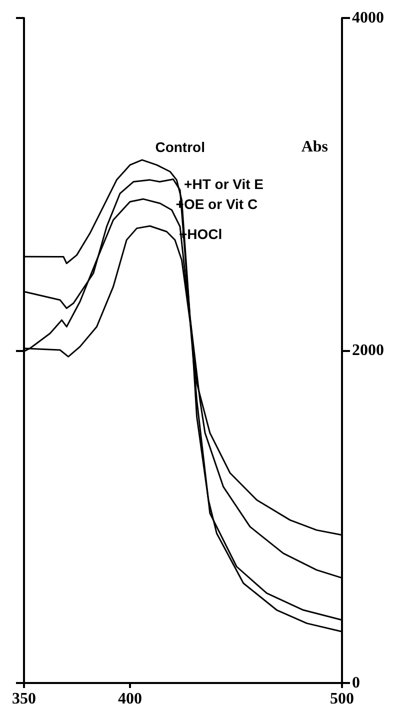 The height and width of the screenshot is (719, 402). Describe the element at coordinates (224, 184) in the screenshot. I see `series-label: +HT or Vit E` at that location.